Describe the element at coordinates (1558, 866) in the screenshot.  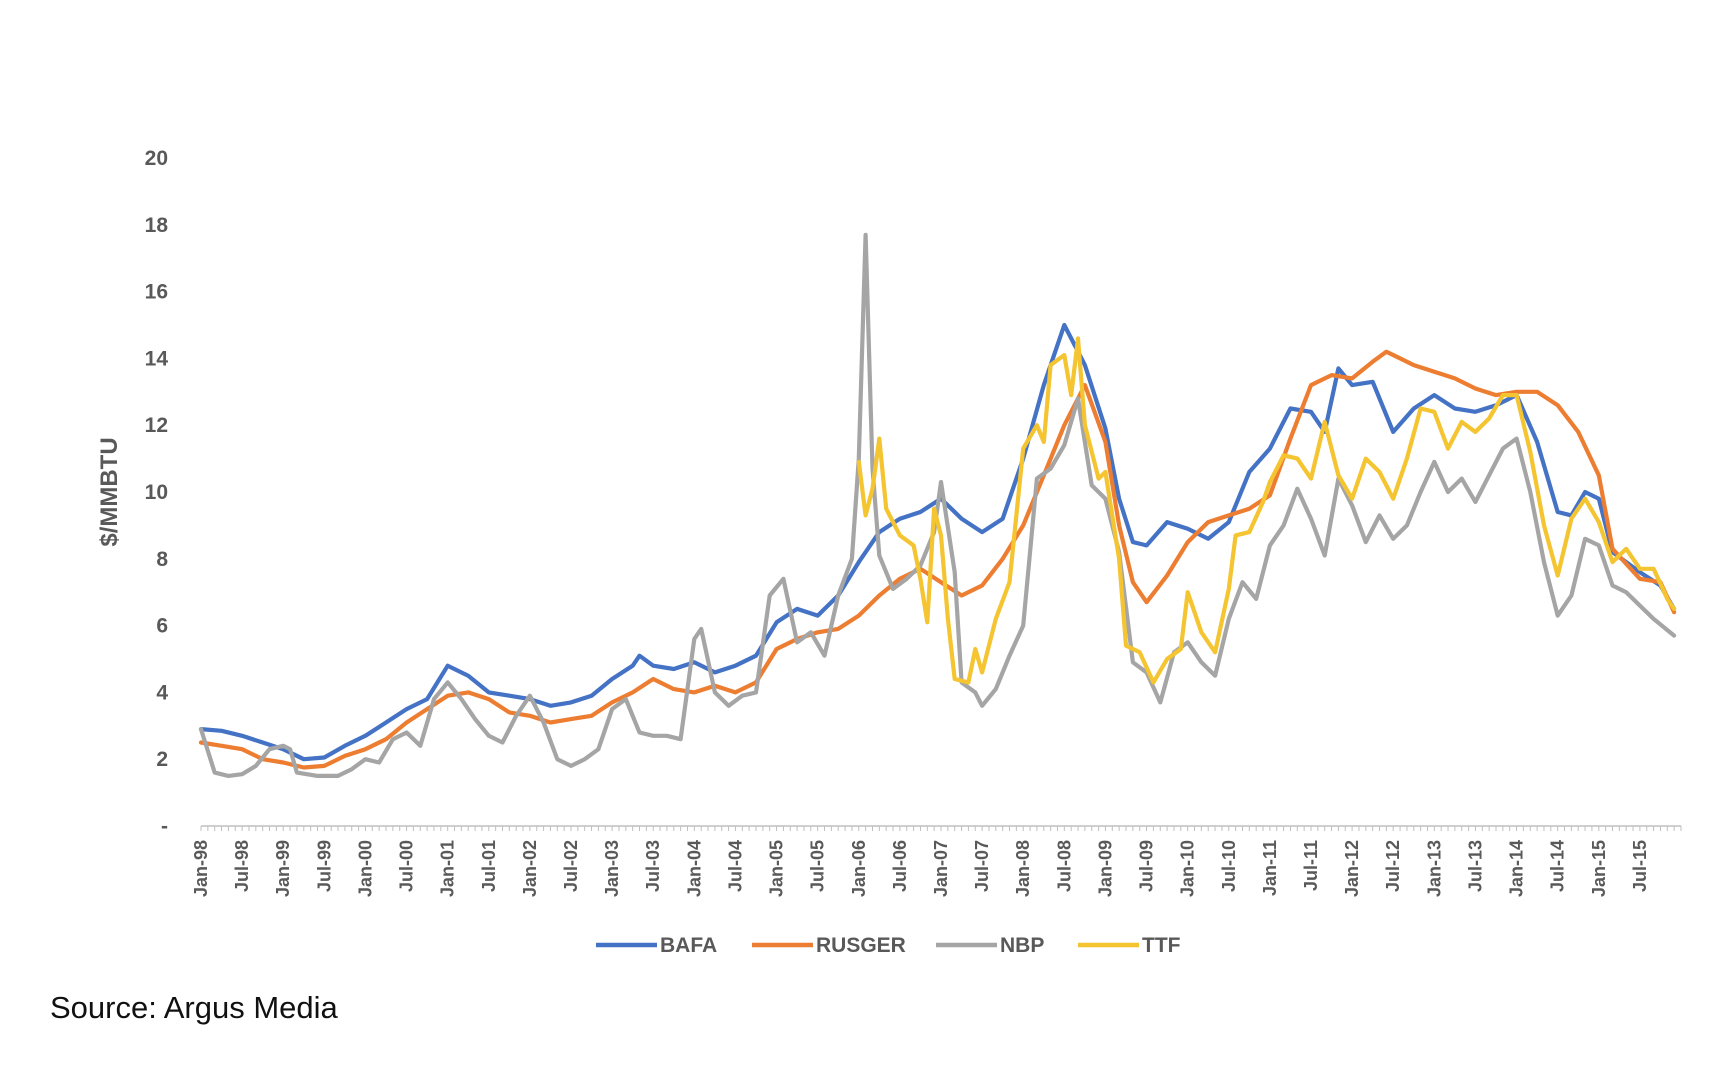
I see `x-tick-label: Jul-14` at that location.